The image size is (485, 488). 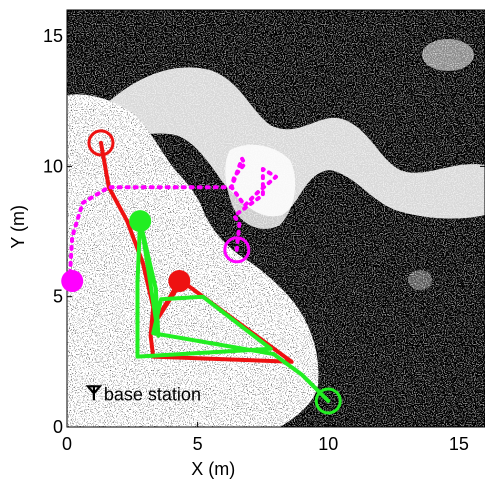 What do you see at coordinates (140, 221) in the screenshot?
I see `end-marker-green` at bounding box center [140, 221].